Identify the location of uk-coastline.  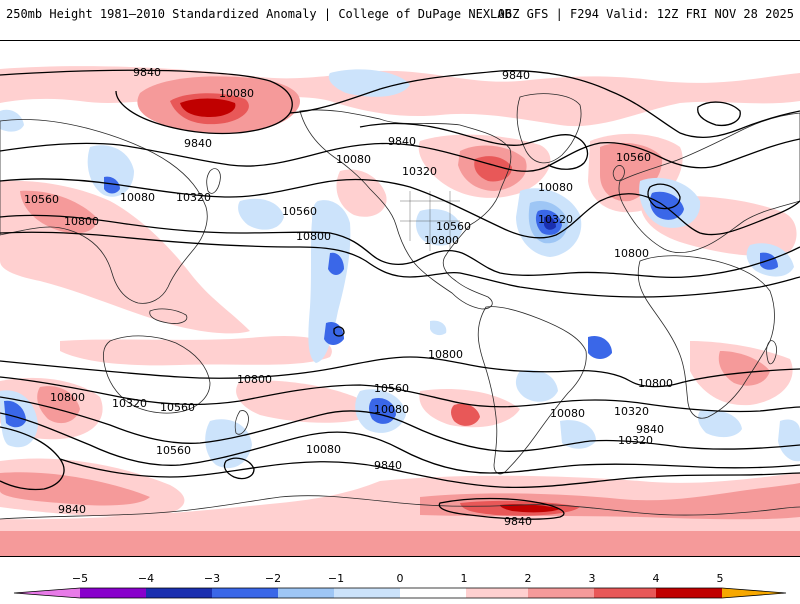
(618, 173).